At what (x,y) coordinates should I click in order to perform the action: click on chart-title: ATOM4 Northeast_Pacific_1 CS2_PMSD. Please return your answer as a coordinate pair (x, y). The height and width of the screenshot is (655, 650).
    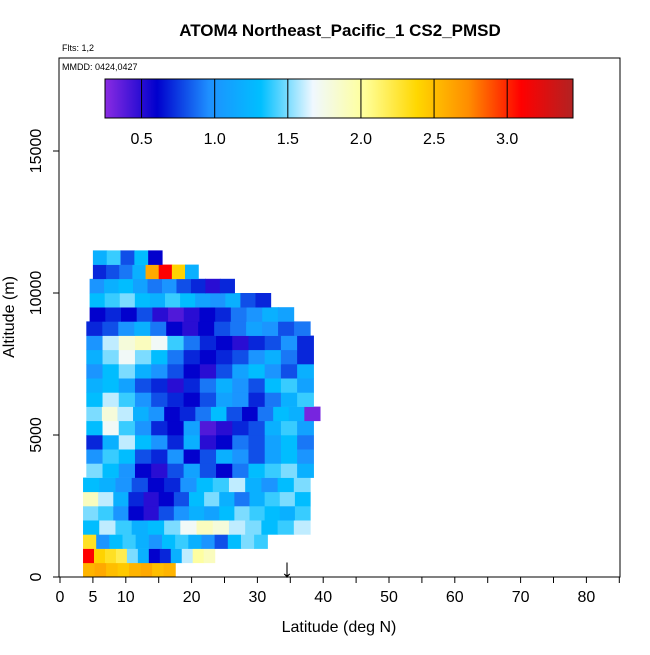
    Looking at the image, I should click on (340, 30).